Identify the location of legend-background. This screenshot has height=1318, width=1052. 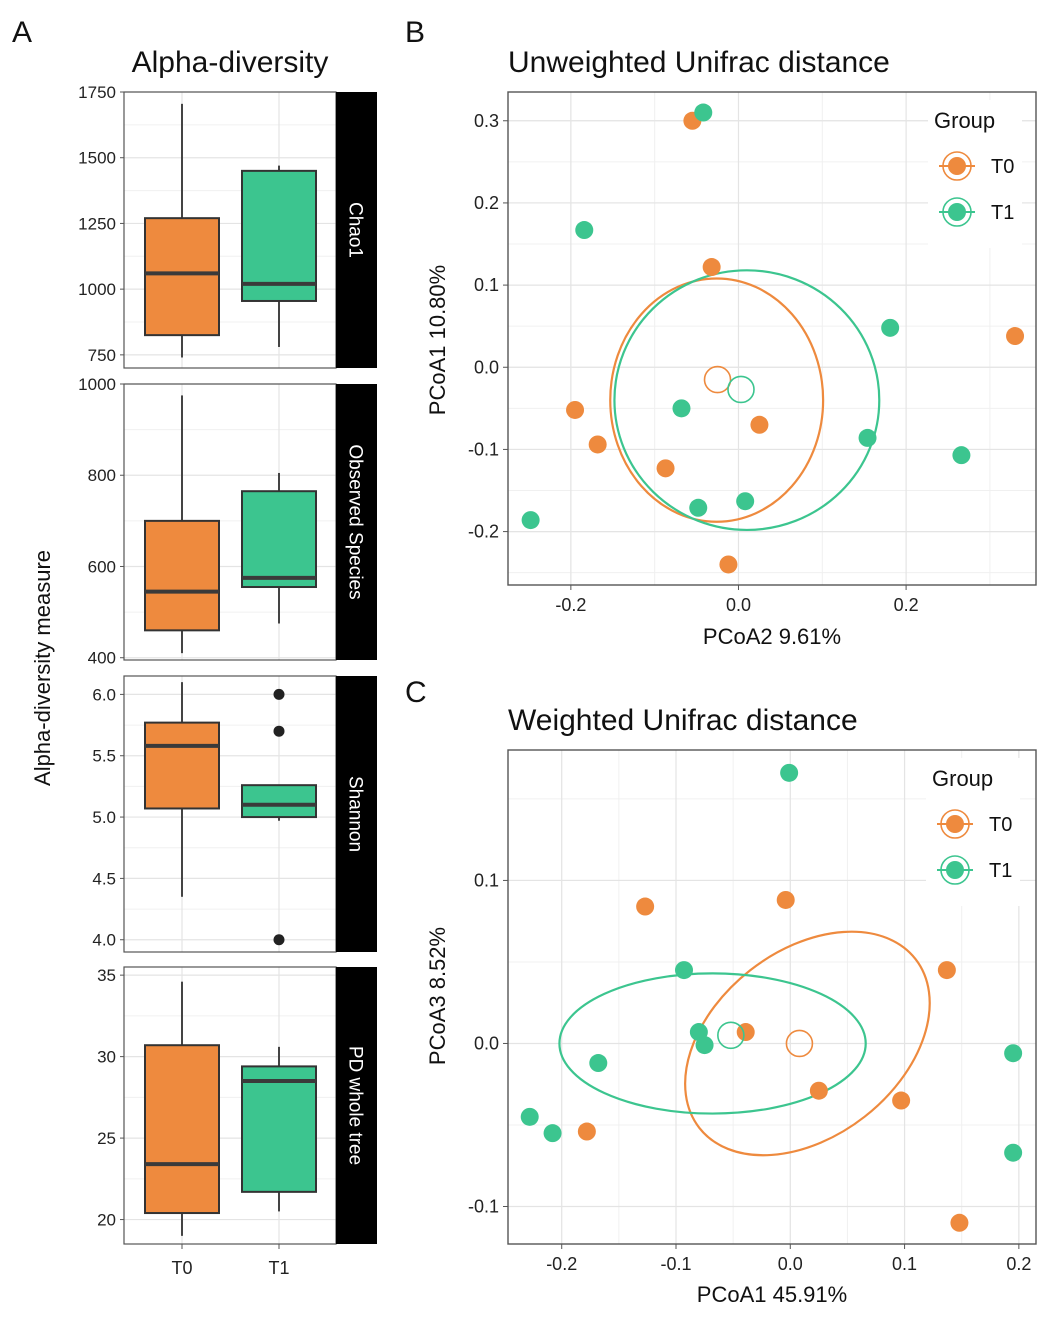
(975, 174).